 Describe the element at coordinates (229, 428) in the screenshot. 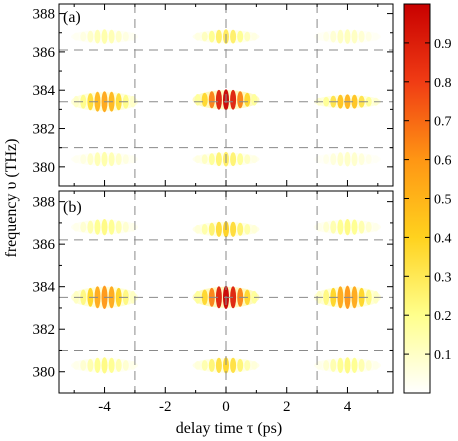

I see `x-axis-label: delay time τ (ps)` at that location.